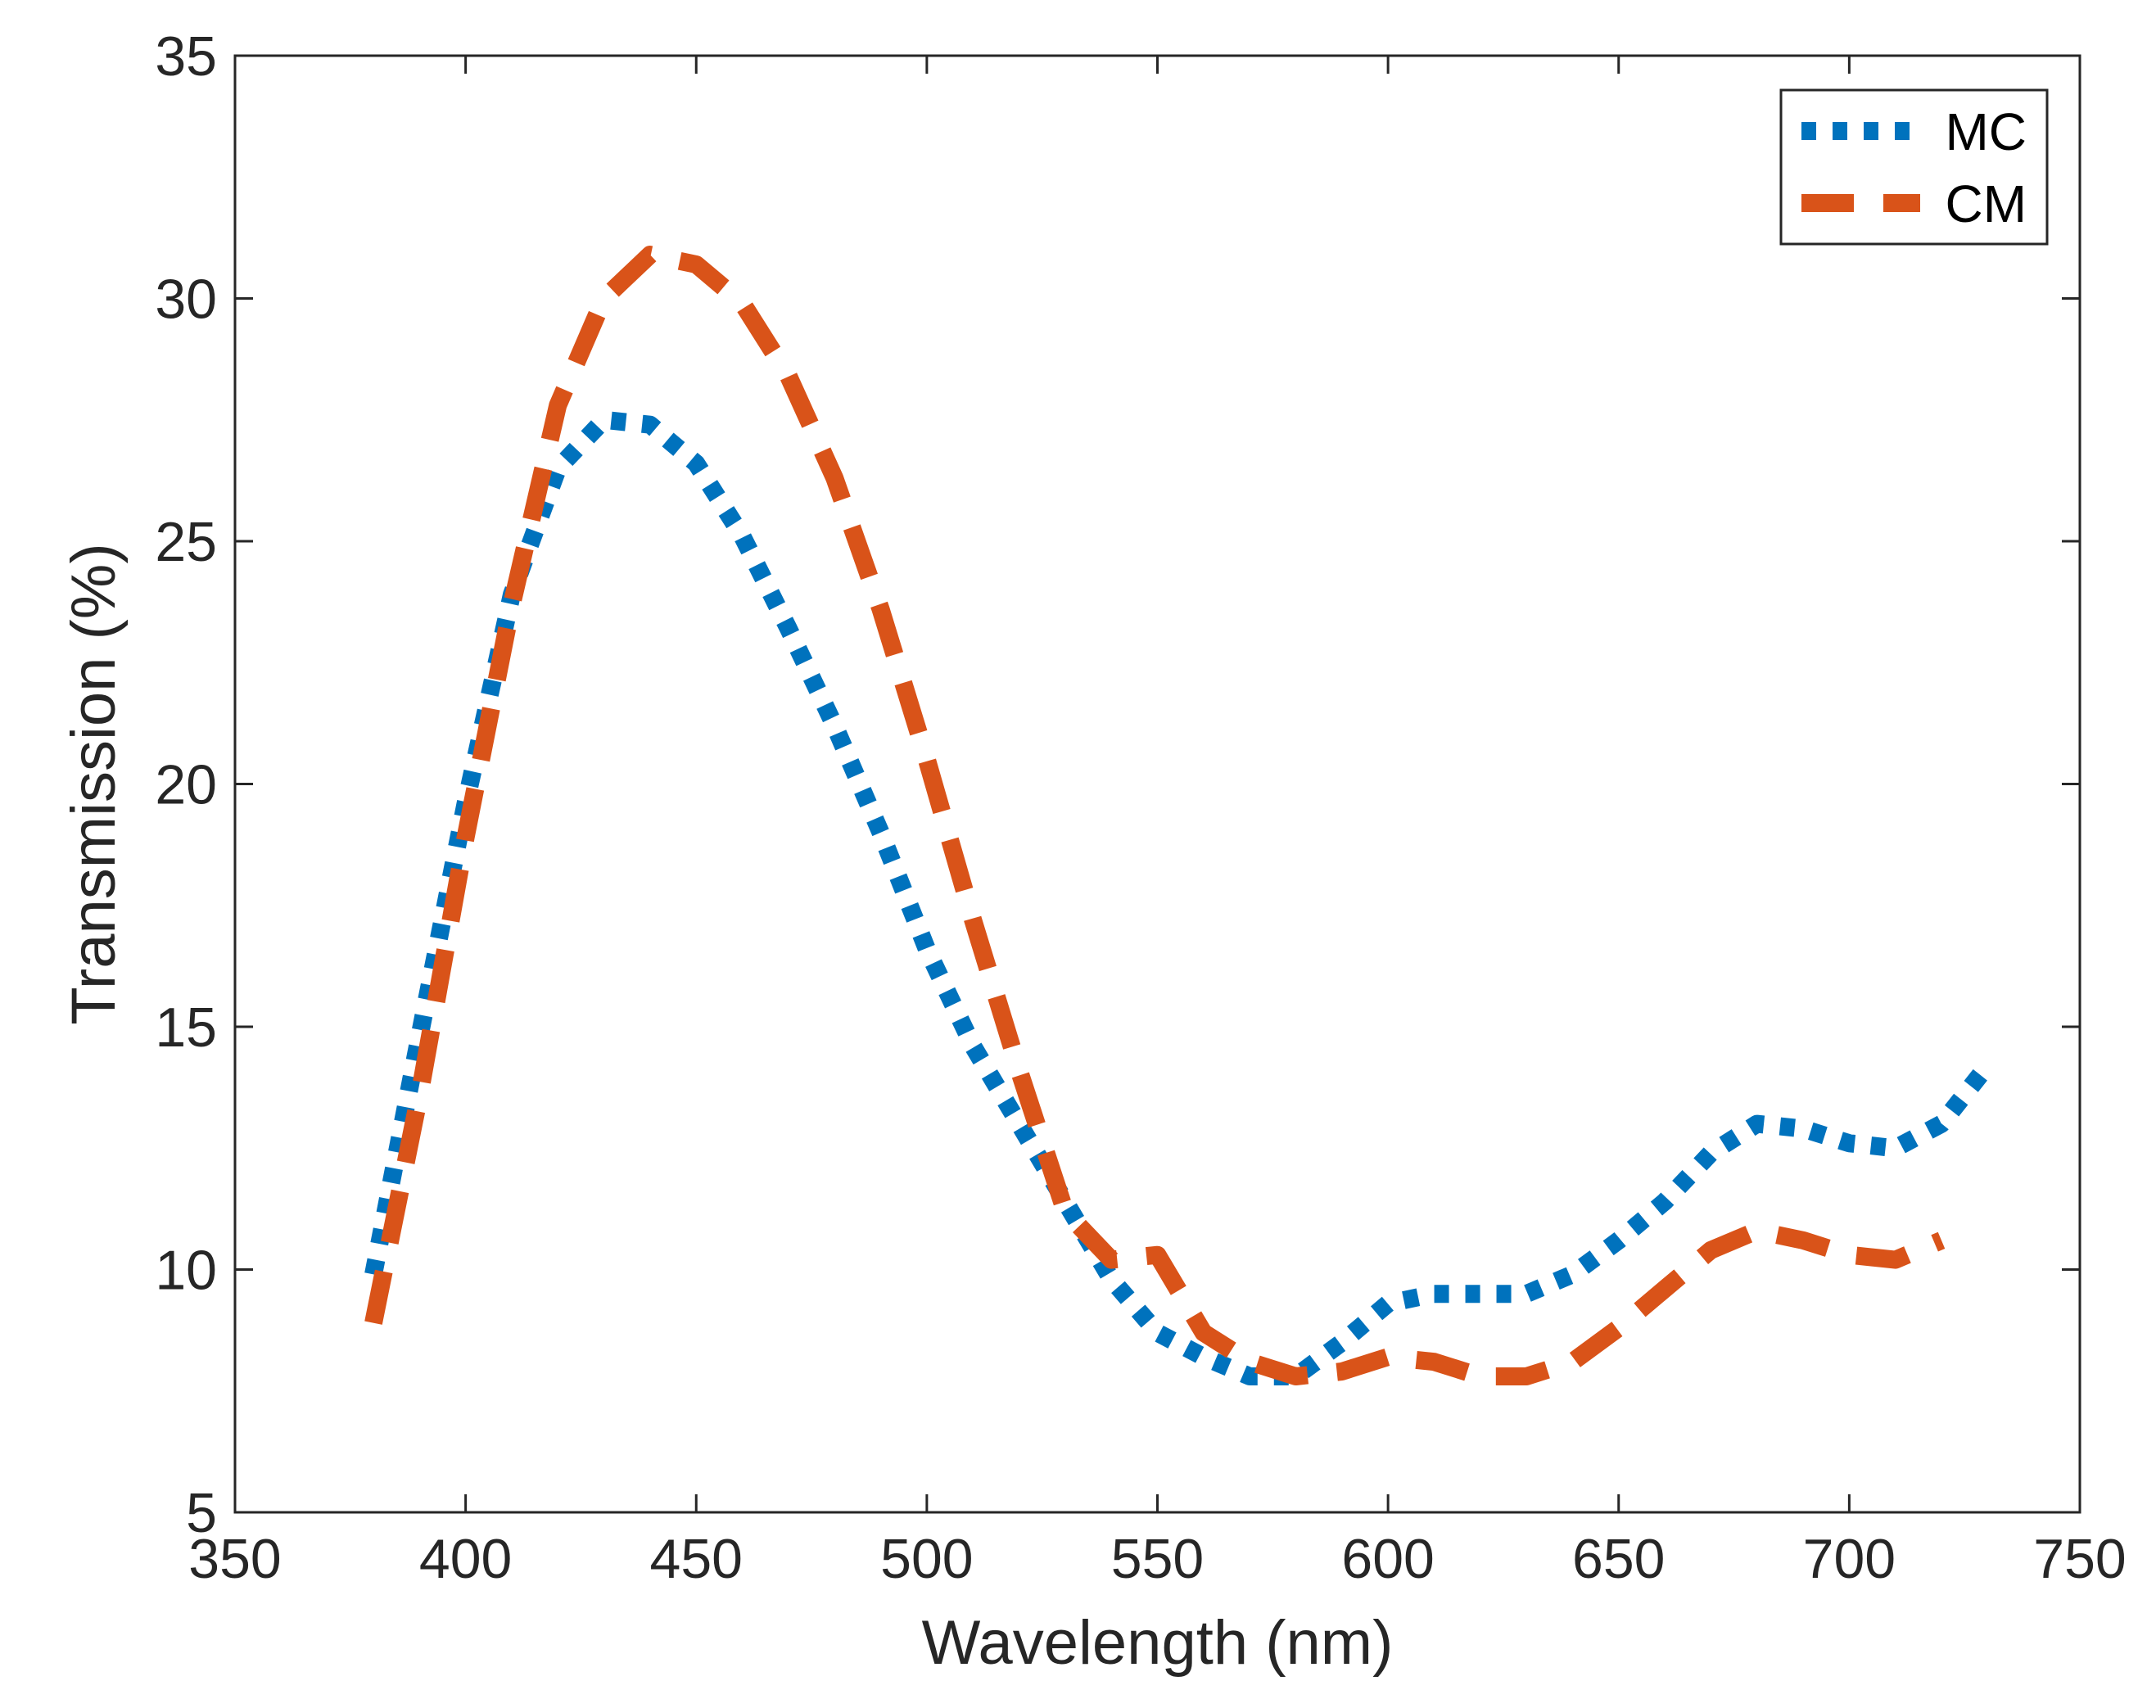 Image resolution: width=2156 pixels, height=1708 pixels. What do you see at coordinates (465, 1559) in the screenshot?
I see `x-tick-label: 400` at bounding box center [465, 1559].